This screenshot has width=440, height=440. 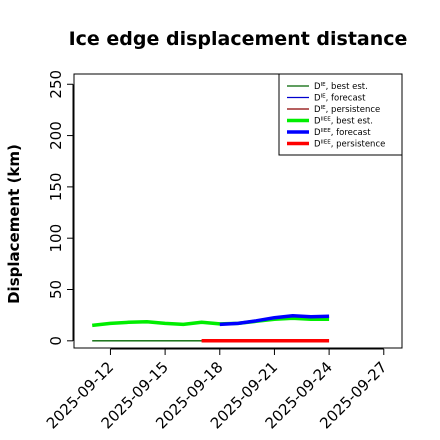 I want to click on y-tick-label: 150, so click(x=56, y=187).